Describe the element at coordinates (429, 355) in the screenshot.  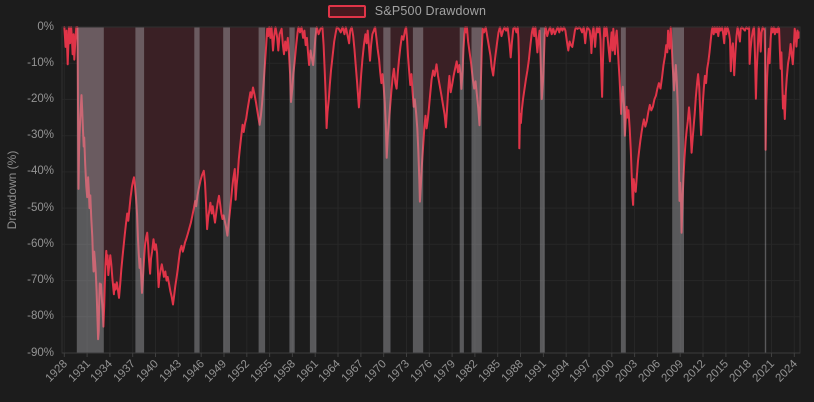
I see `x-axis-tick-marks` at that location.